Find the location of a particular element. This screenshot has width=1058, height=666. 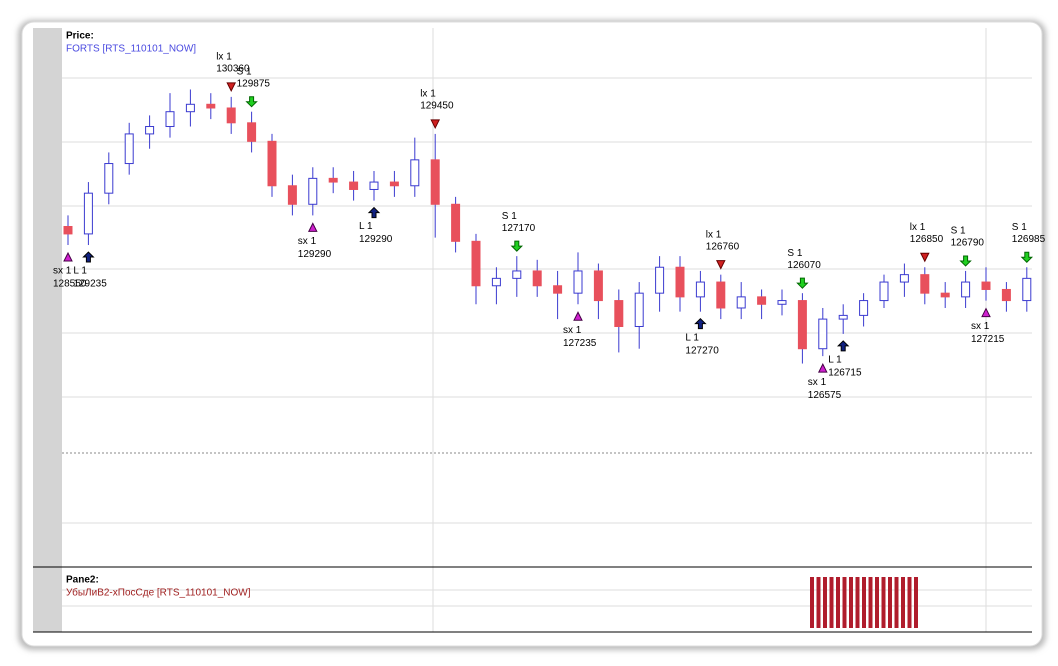

signal-price: 129875 is located at coordinates (254, 83).